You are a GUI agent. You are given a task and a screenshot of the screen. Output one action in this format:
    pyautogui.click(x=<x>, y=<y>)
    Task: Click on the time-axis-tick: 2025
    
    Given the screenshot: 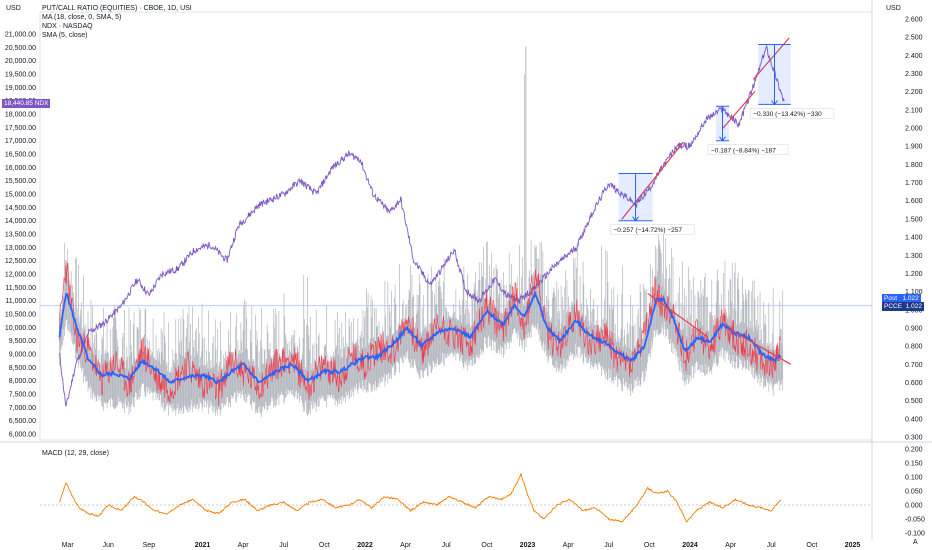 What is the action you would take?
    pyautogui.click(x=853, y=545)
    